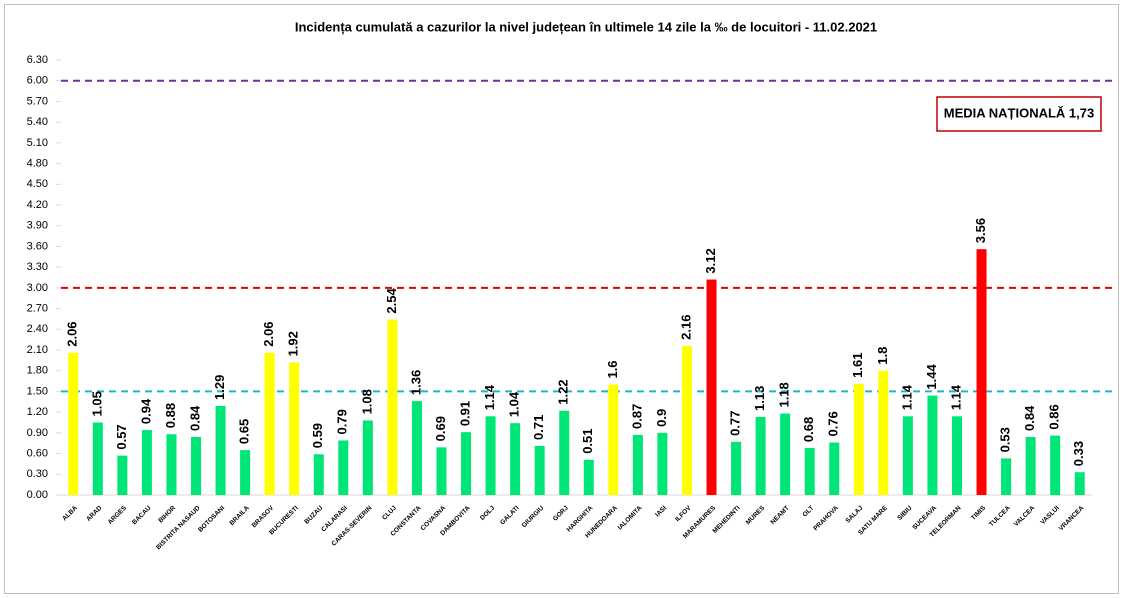 The height and width of the screenshot is (598, 1124). What do you see at coordinates (415, 382) in the screenshot?
I see `value-label: 1.36` at bounding box center [415, 382].